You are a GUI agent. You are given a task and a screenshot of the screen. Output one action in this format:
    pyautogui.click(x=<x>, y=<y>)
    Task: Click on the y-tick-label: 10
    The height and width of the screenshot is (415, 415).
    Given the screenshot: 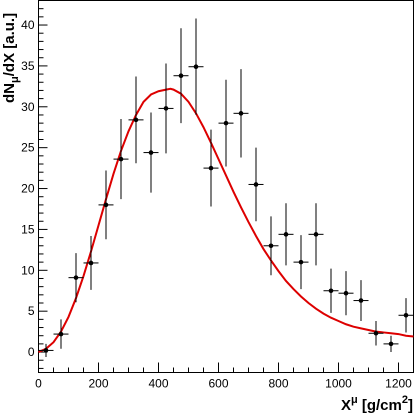 What is the action you would take?
    pyautogui.click(x=28, y=270)
    